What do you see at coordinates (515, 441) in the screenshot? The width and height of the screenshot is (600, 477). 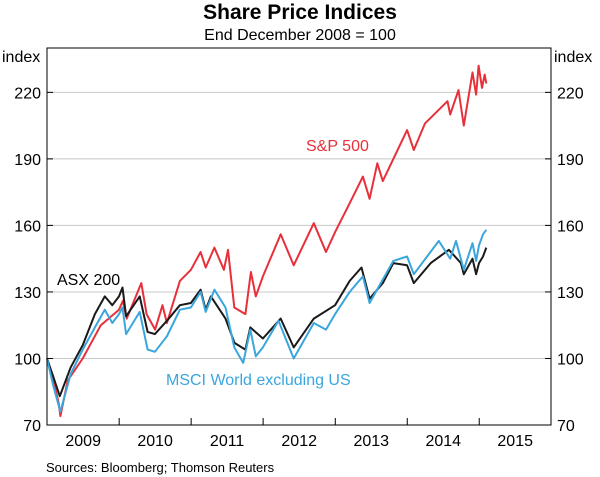 I see `x-tick-label: 2015` at bounding box center [515, 441].